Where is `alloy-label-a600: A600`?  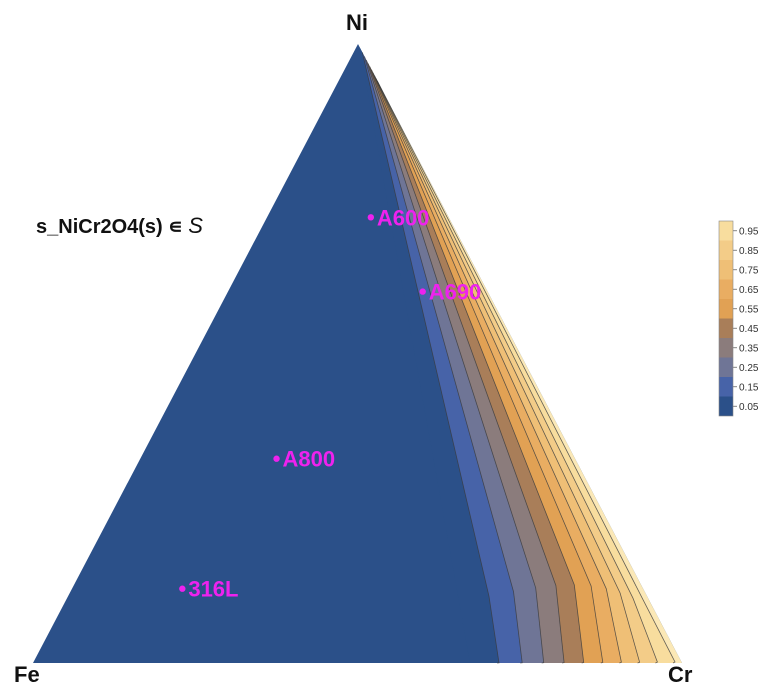
alloy-label-a600: A600 is located at coordinates (403, 217).